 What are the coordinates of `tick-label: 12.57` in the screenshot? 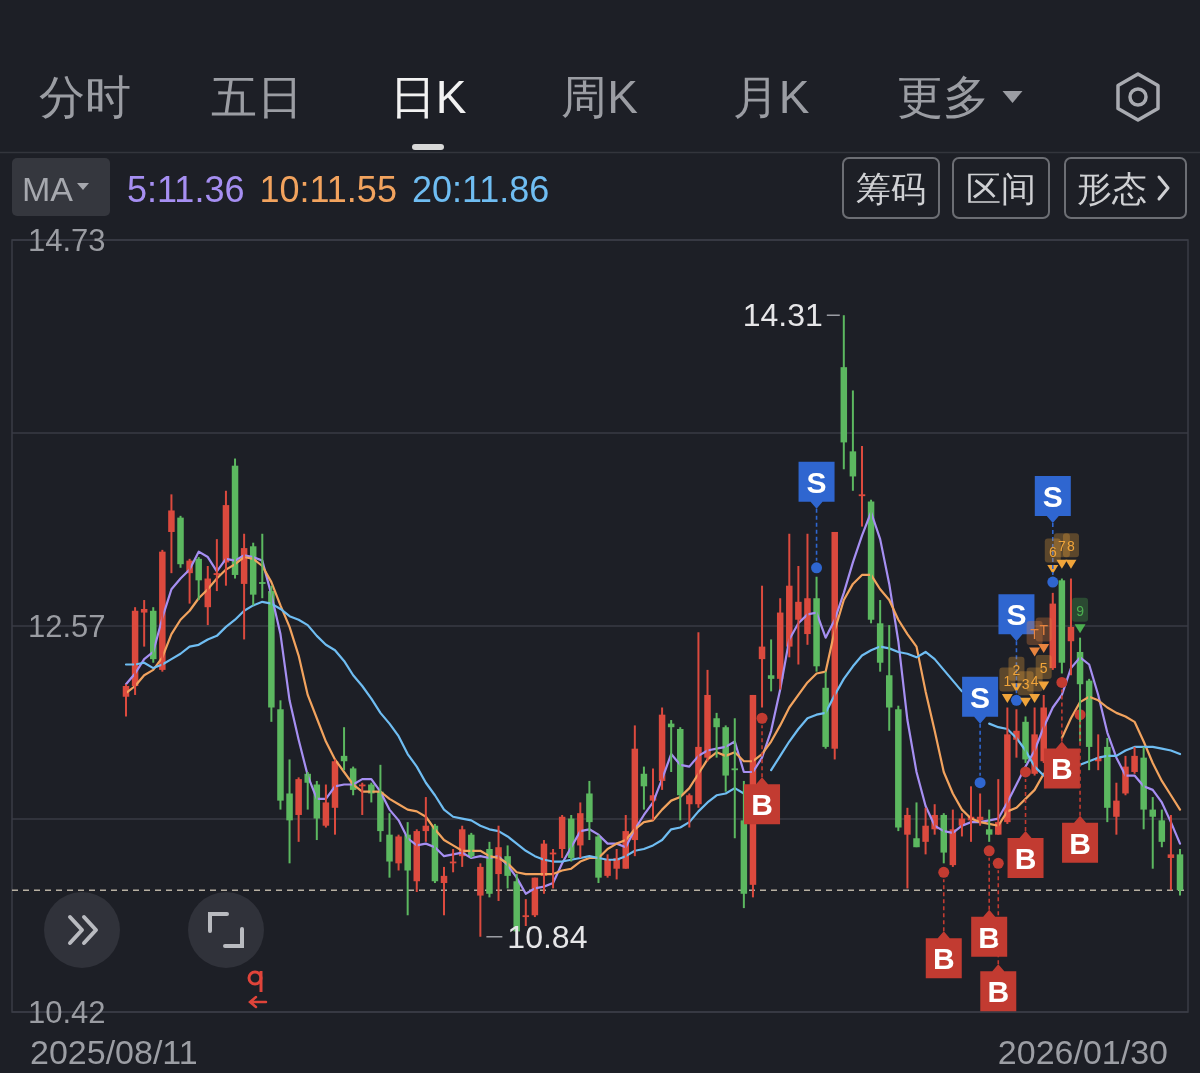 It's located at (67, 626).